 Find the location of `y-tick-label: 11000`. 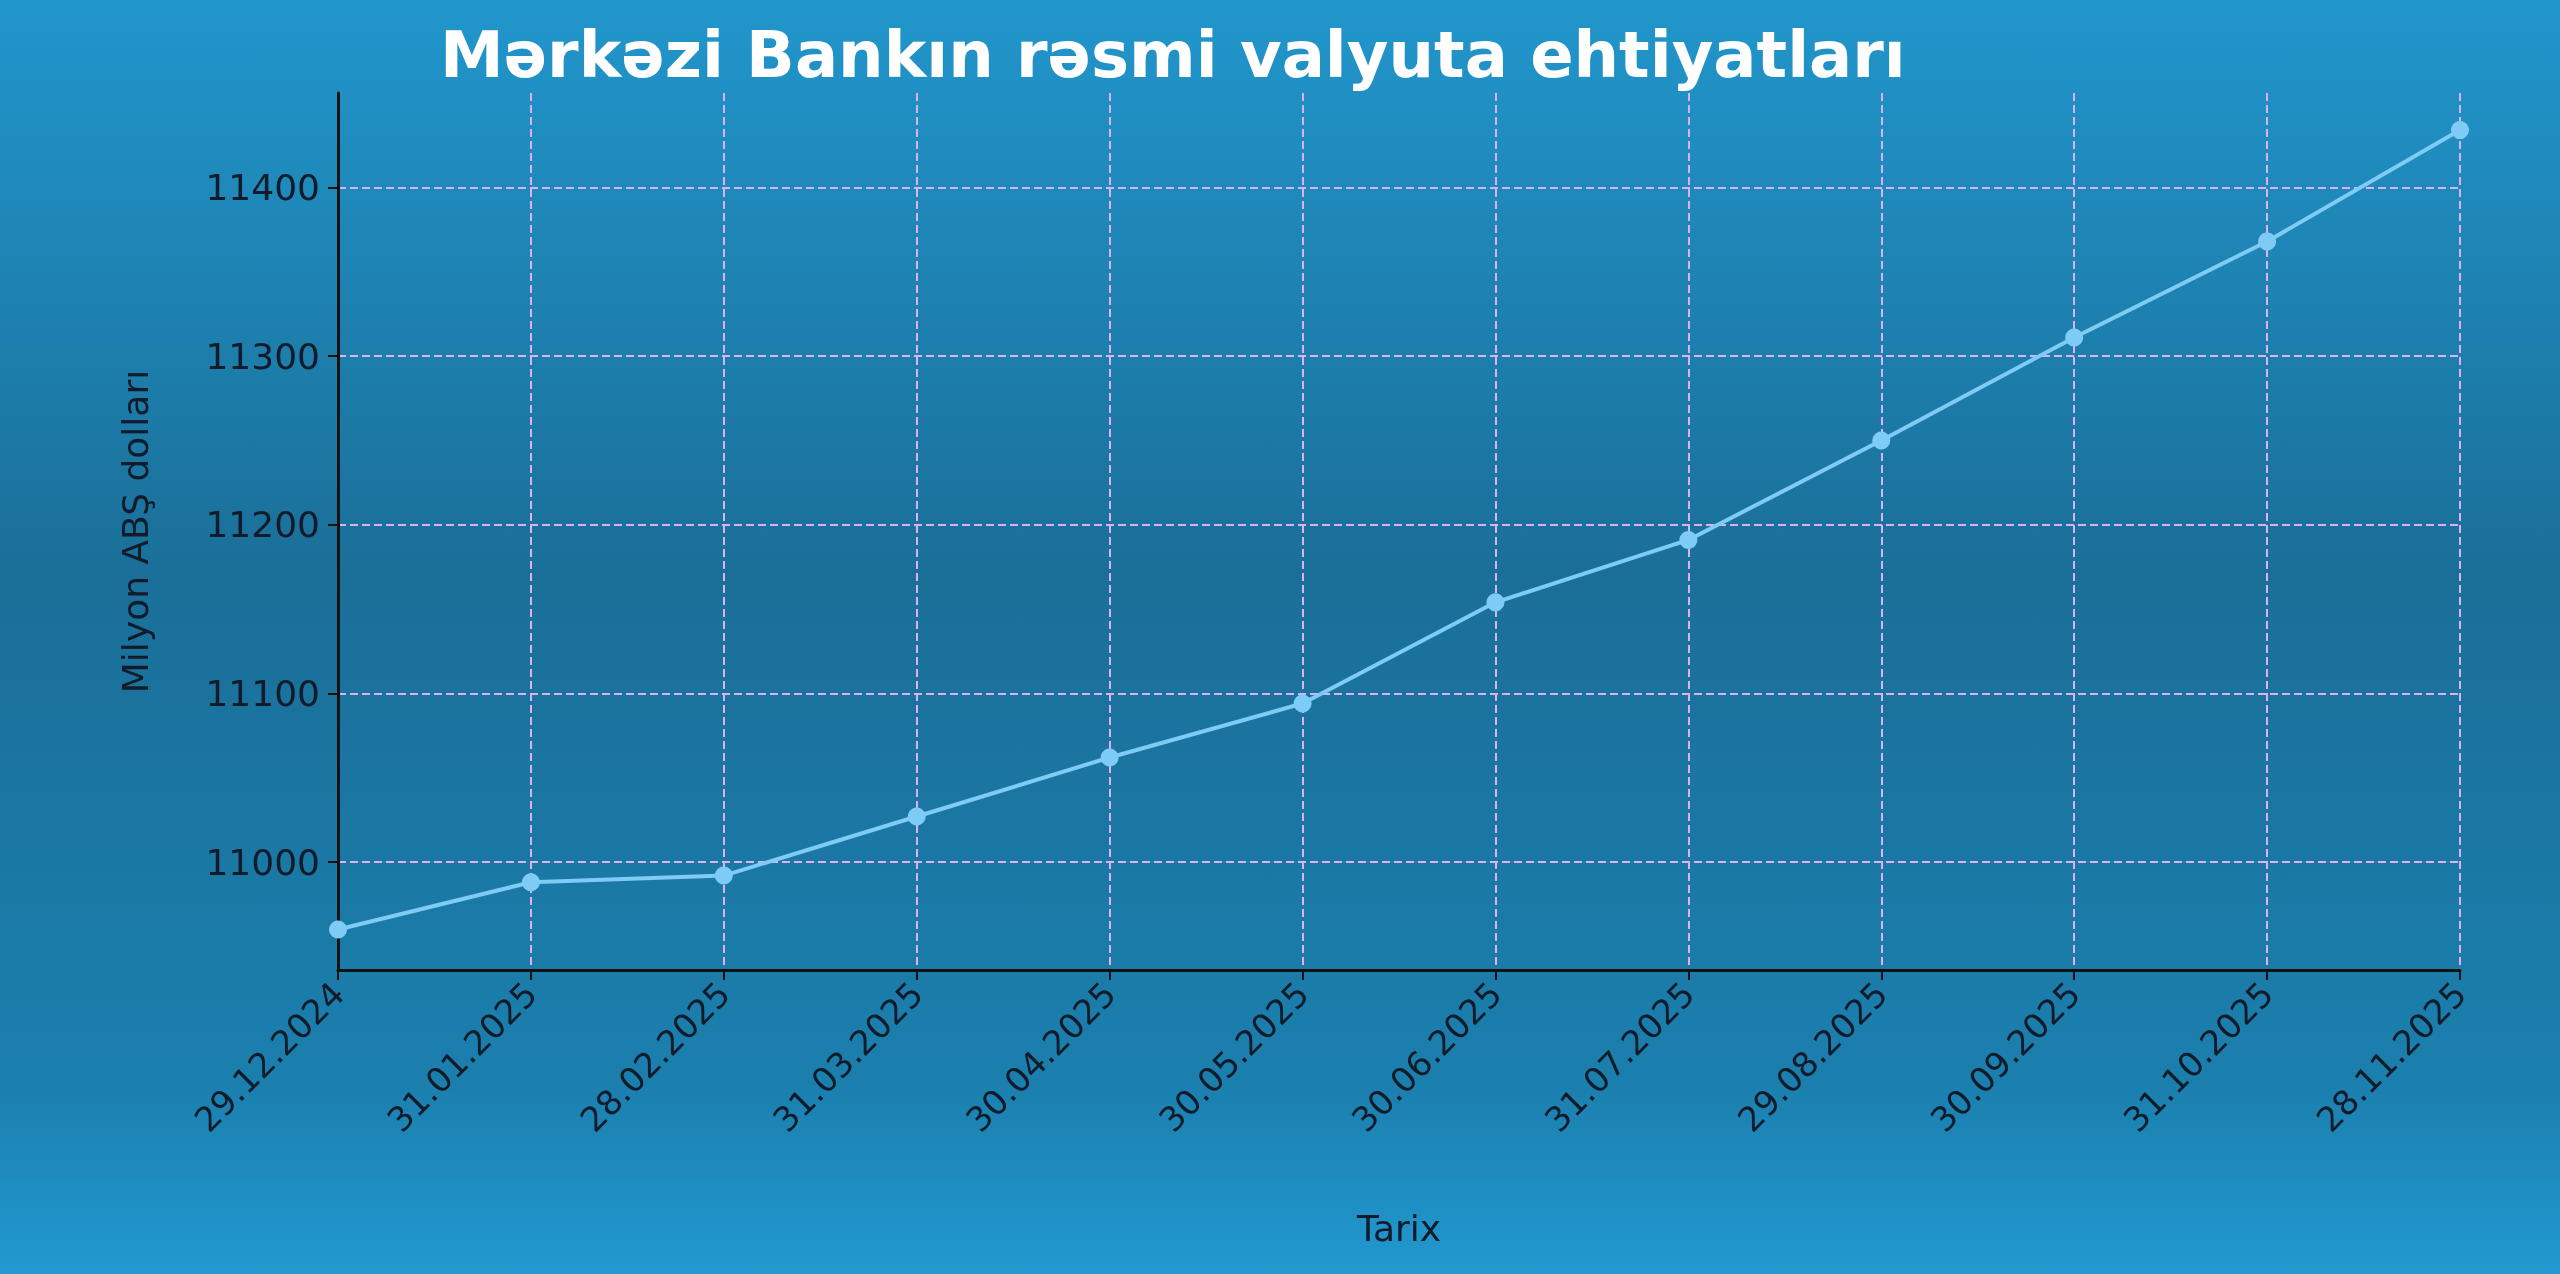

y-tick-label: 11000 is located at coordinates (262, 862).